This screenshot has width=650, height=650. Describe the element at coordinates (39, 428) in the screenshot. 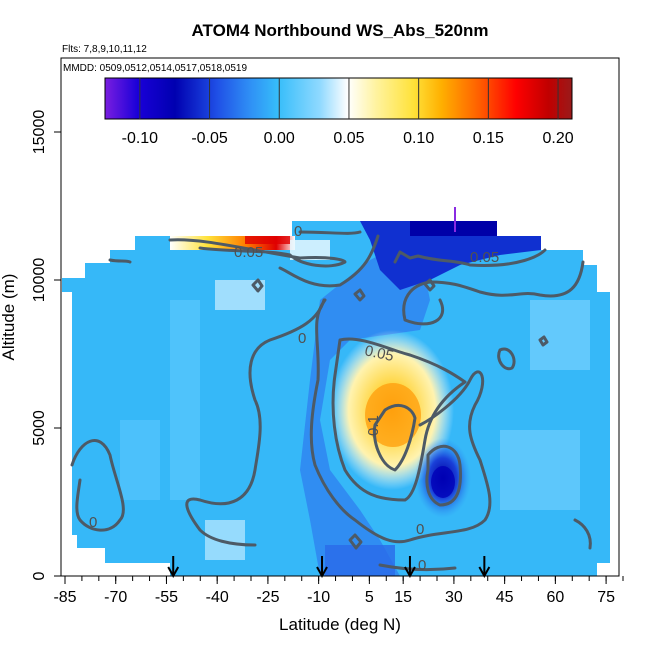

I see `y-tick-label: 5000` at that location.